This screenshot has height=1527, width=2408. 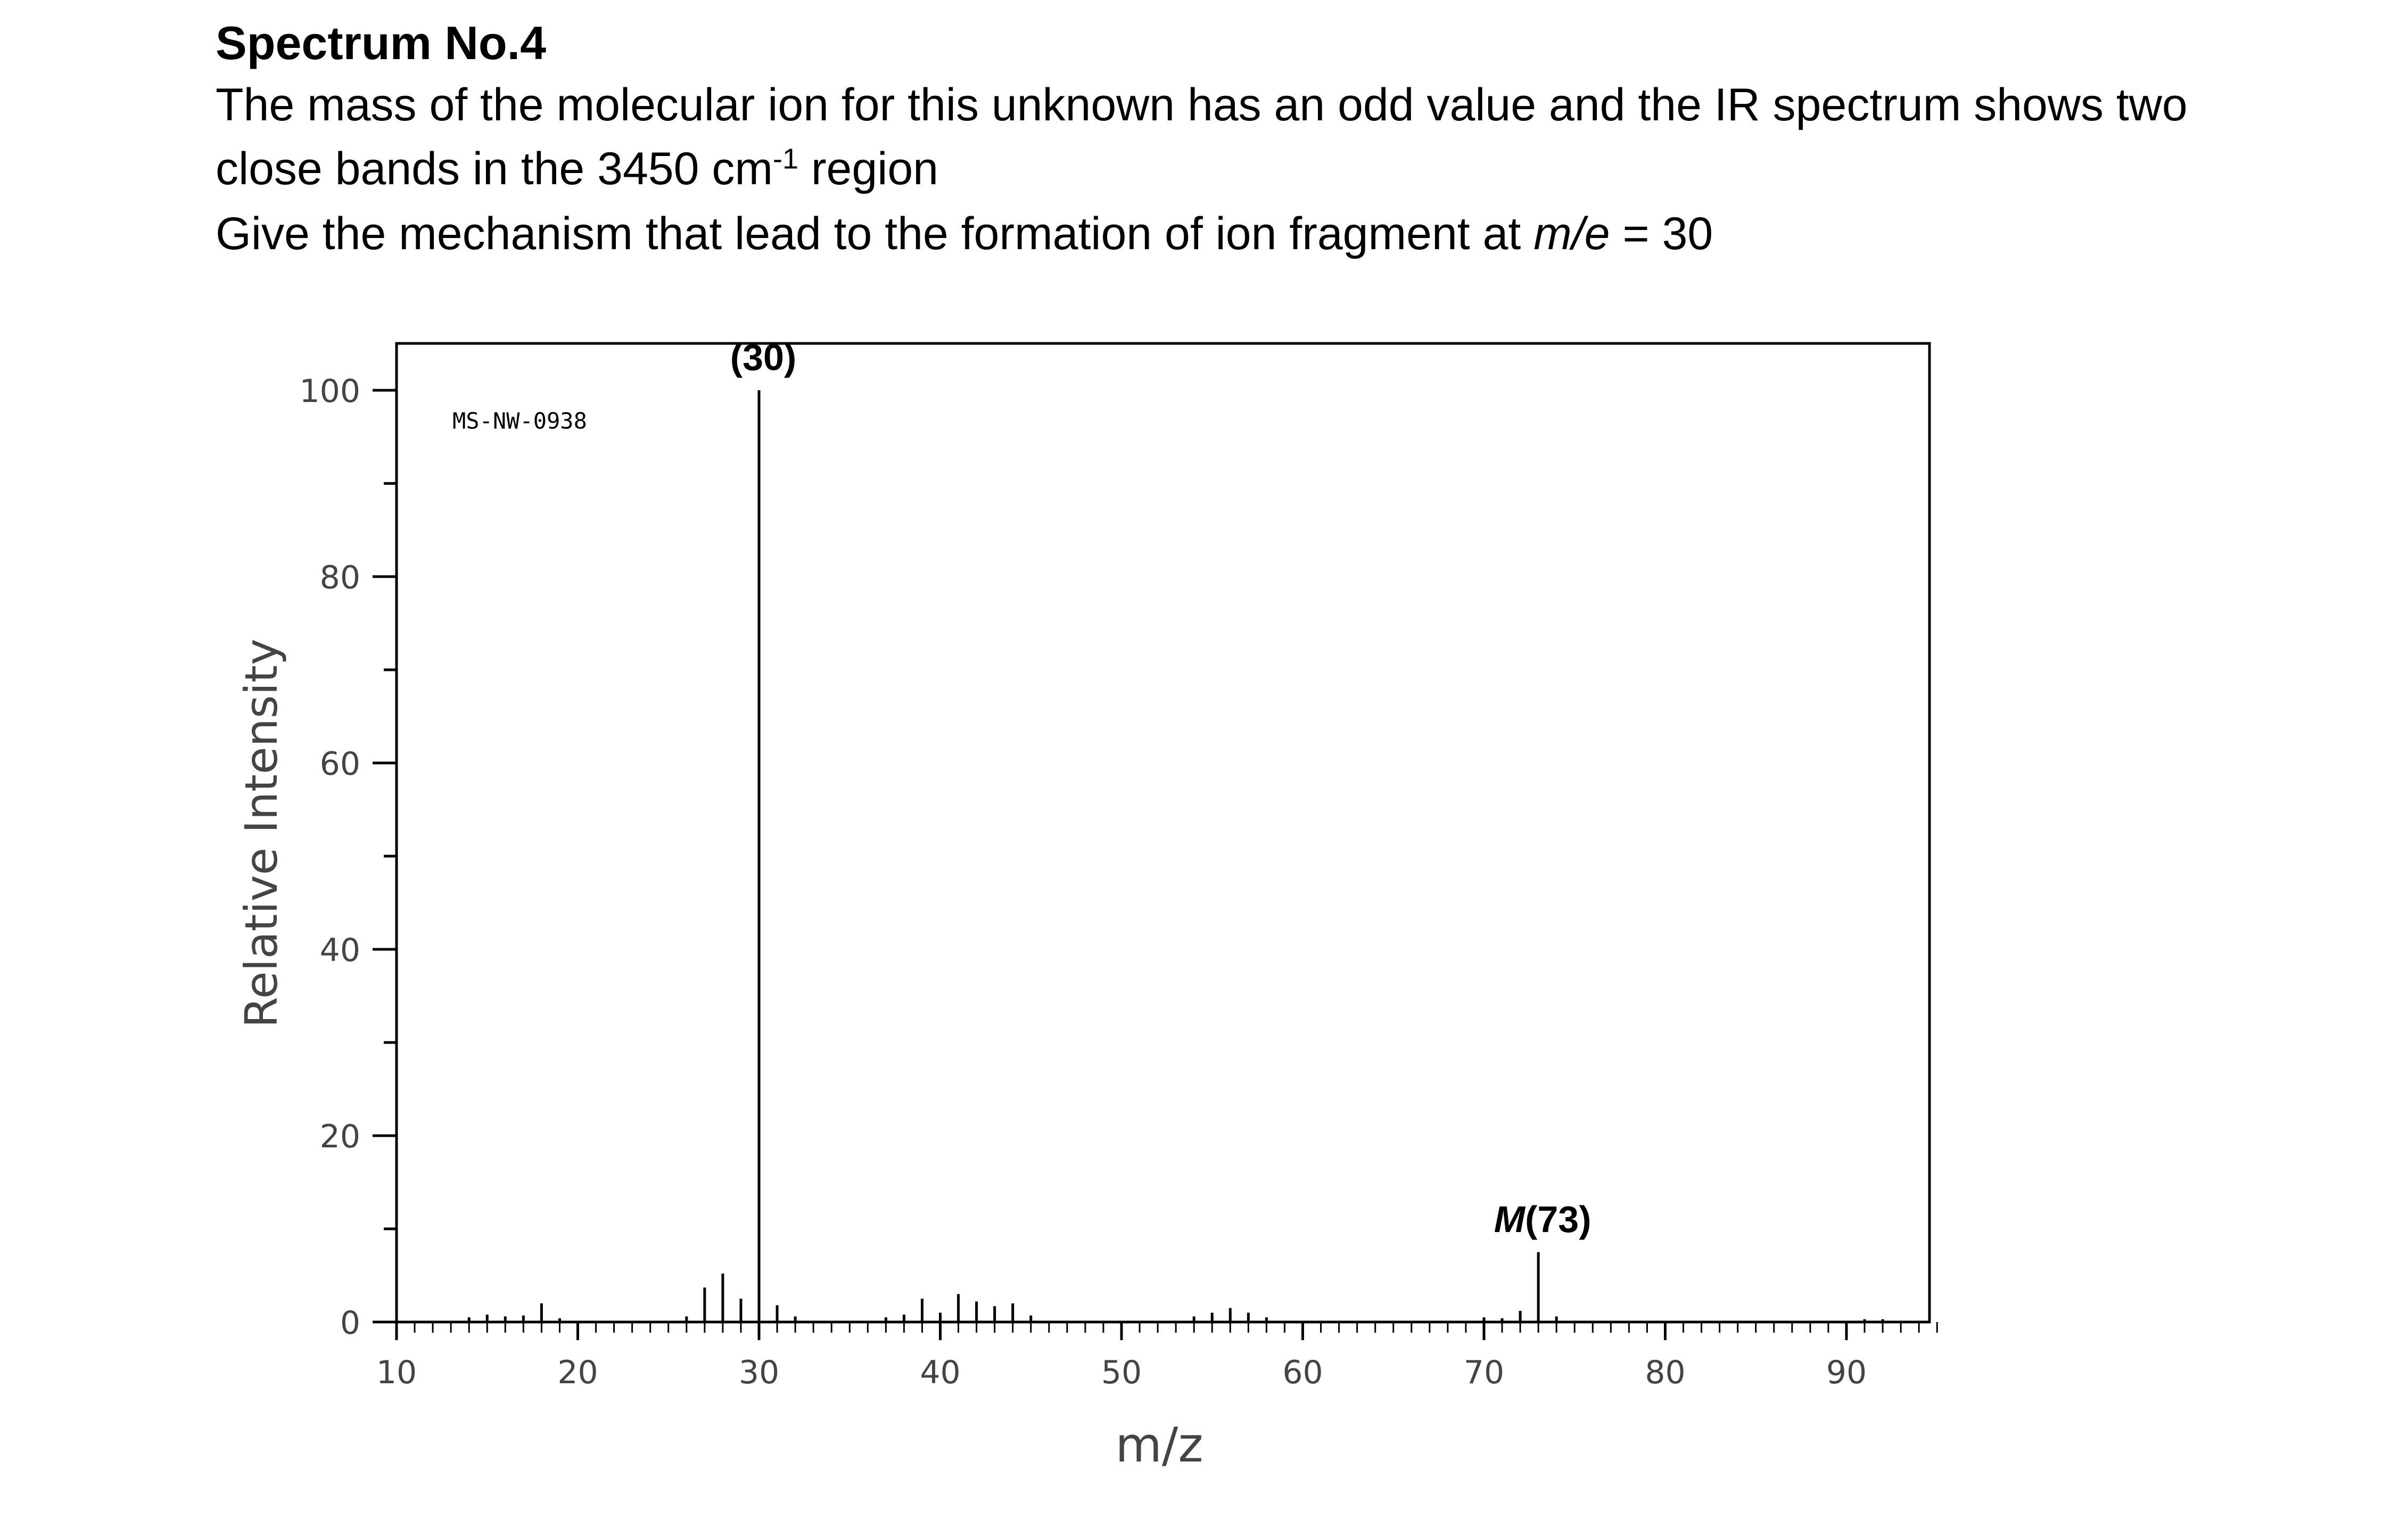 What do you see at coordinates (519, 421) in the screenshot?
I see `spectrum-code-label: MS-NW-0938` at bounding box center [519, 421].